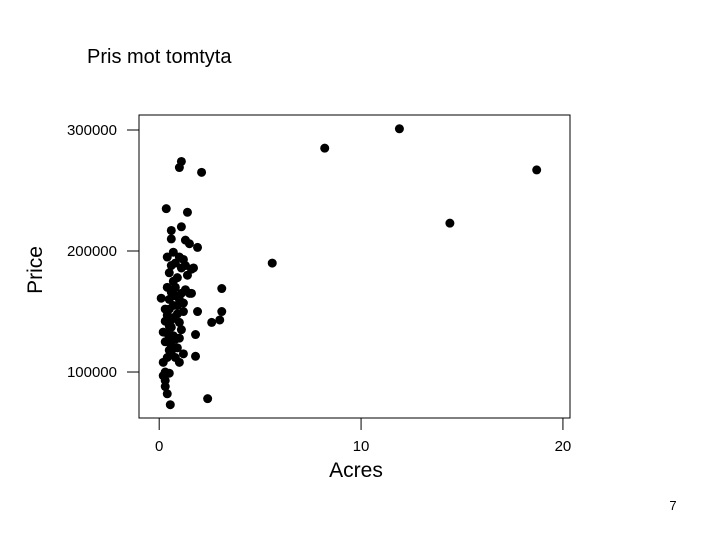  I want to click on y-tick-label: 300000, so click(92, 130).